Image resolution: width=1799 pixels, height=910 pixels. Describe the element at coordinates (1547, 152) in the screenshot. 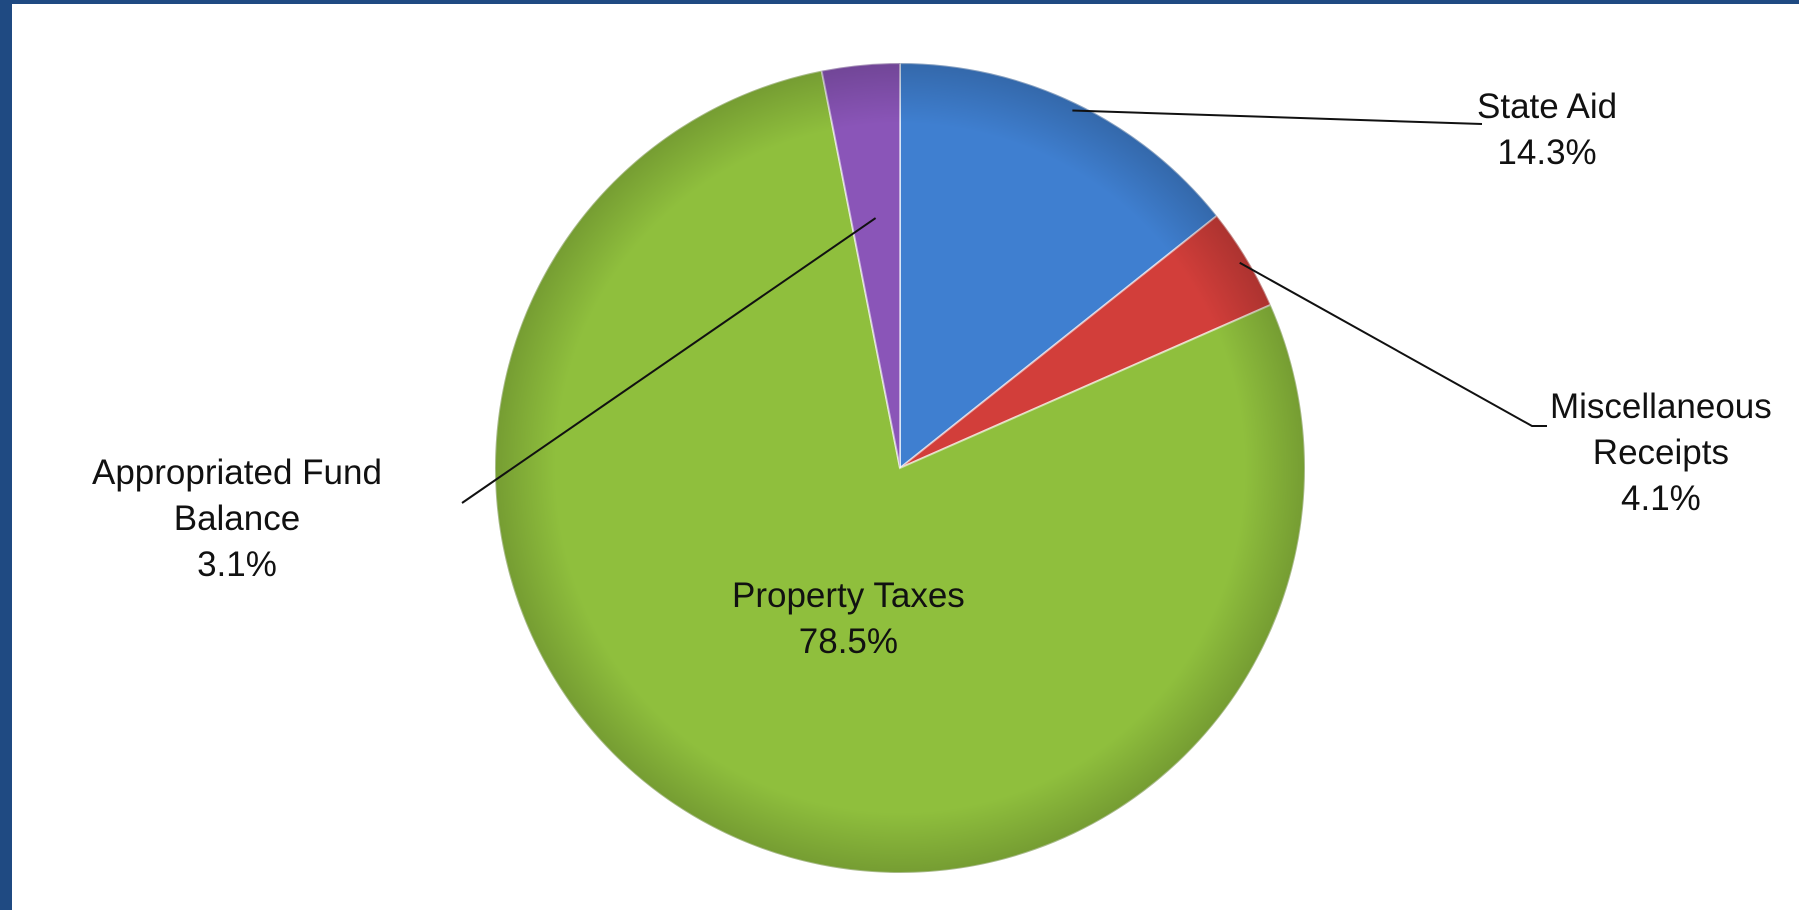

I see `label-state-aid-percent: 14.3%` at that location.